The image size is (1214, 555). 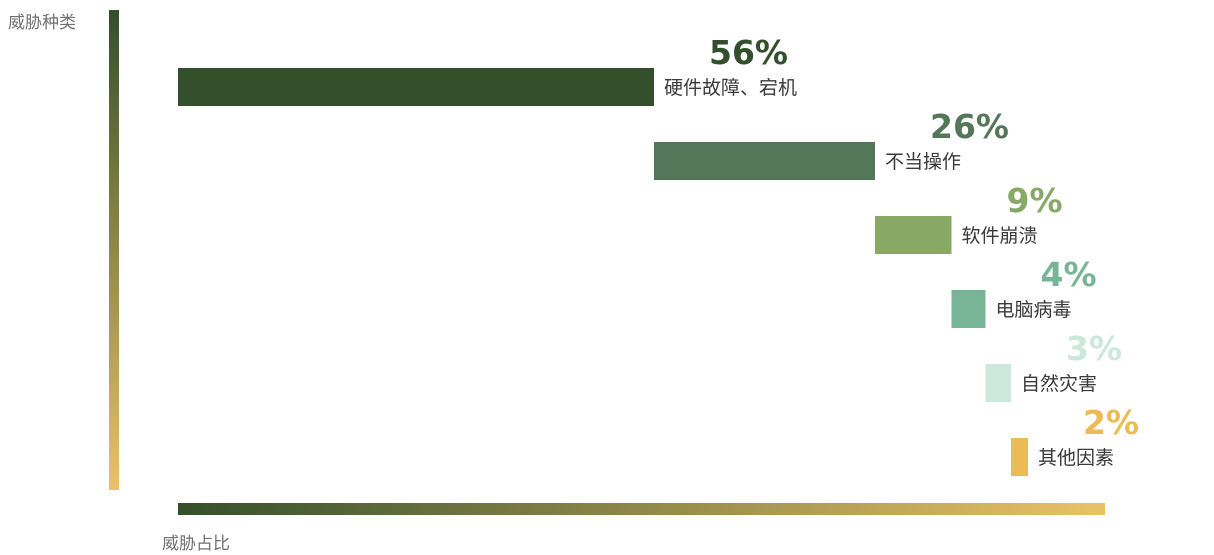 What do you see at coordinates (1094, 348) in the screenshot?
I see `value-label-4: 3%` at bounding box center [1094, 348].